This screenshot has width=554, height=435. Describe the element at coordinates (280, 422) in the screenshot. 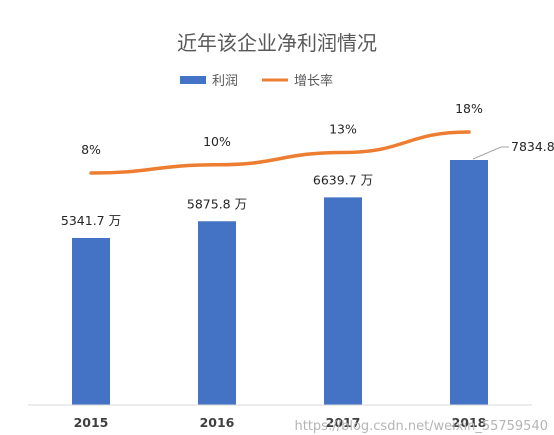

I see `x-axis-ticks: 2015 2016 2017 2018` at that location.